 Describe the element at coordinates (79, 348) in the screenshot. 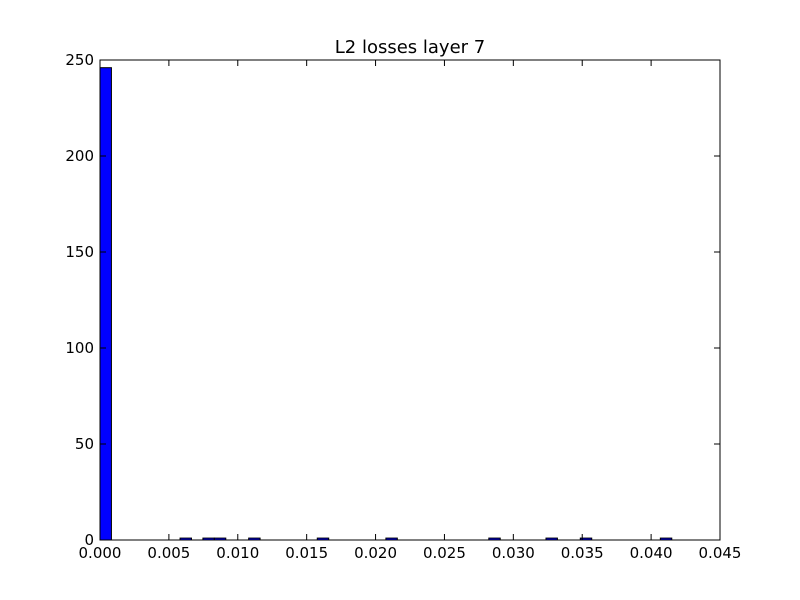

I see `y-tick-label-2: 100` at that location.